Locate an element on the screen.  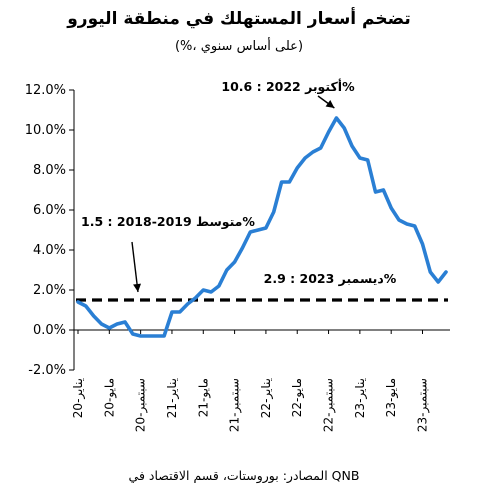
x-tick-label: يناير-22 is located at coordinates (266, 398).